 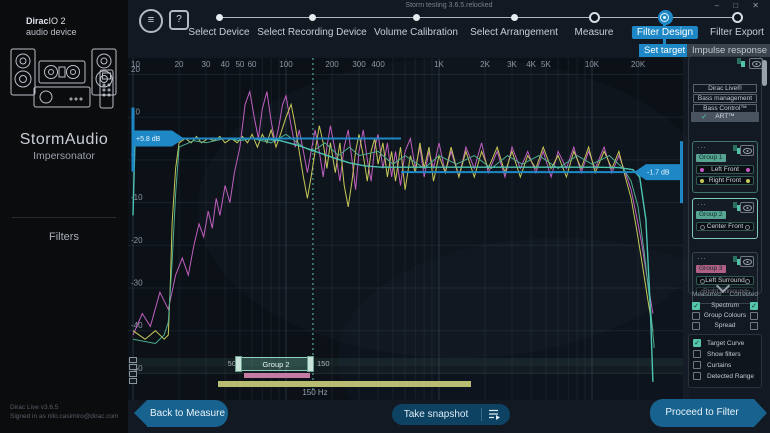 What do you see at coordinates (181, 413) in the screenshot?
I see `back-to-measure-button: Back to Measure` at bounding box center [181, 413].